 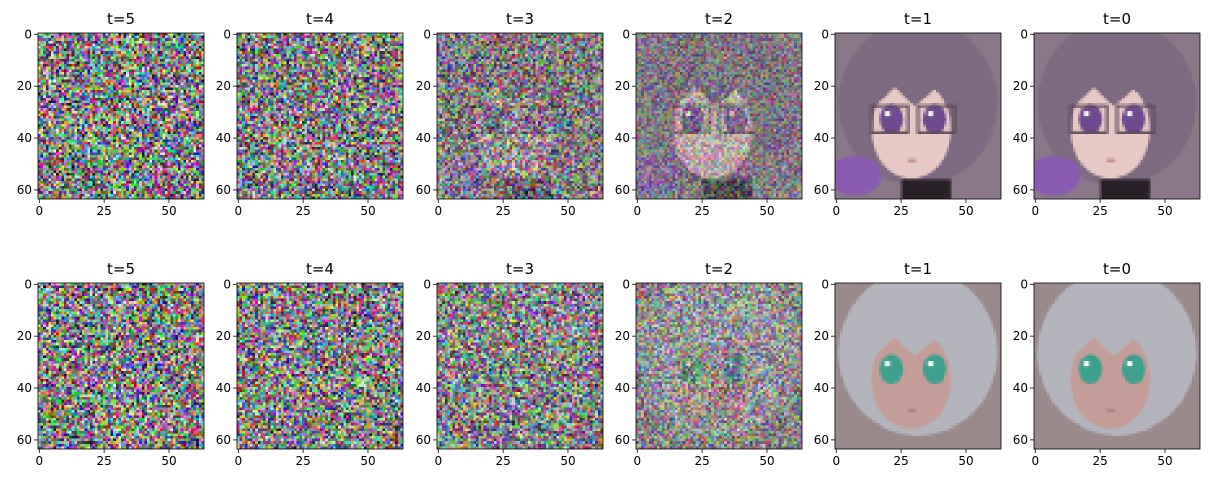 I want to click on panel-row-2-2: t=4 0 25 50 0 20 40 60, so click(x=310, y=364).